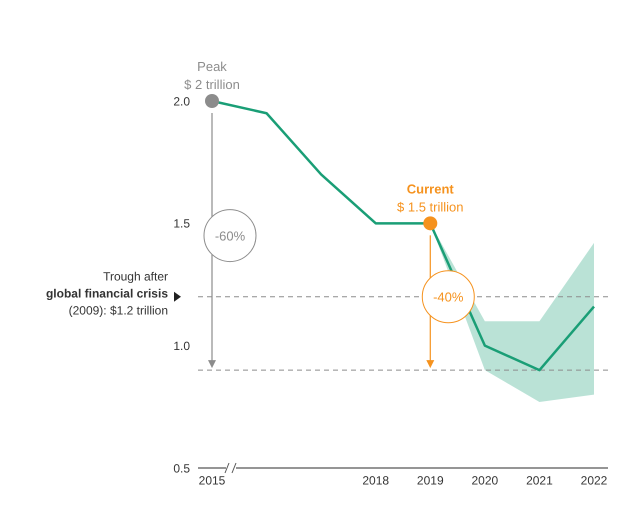 Image resolution: width=636 pixels, height=525 pixels. What do you see at coordinates (430, 481) in the screenshot?
I see `x-tick-label: 2019` at bounding box center [430, 481].